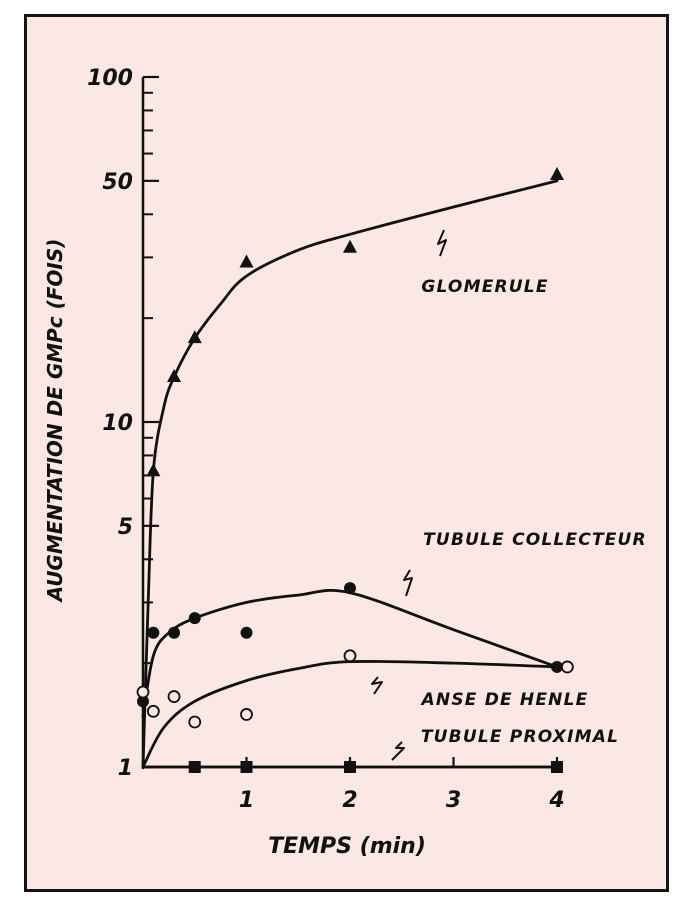  What do you see at coordinates (398, 751) in the screenshot?
I see `pointer-tubule-proximal` at bounding box center [398, 751].